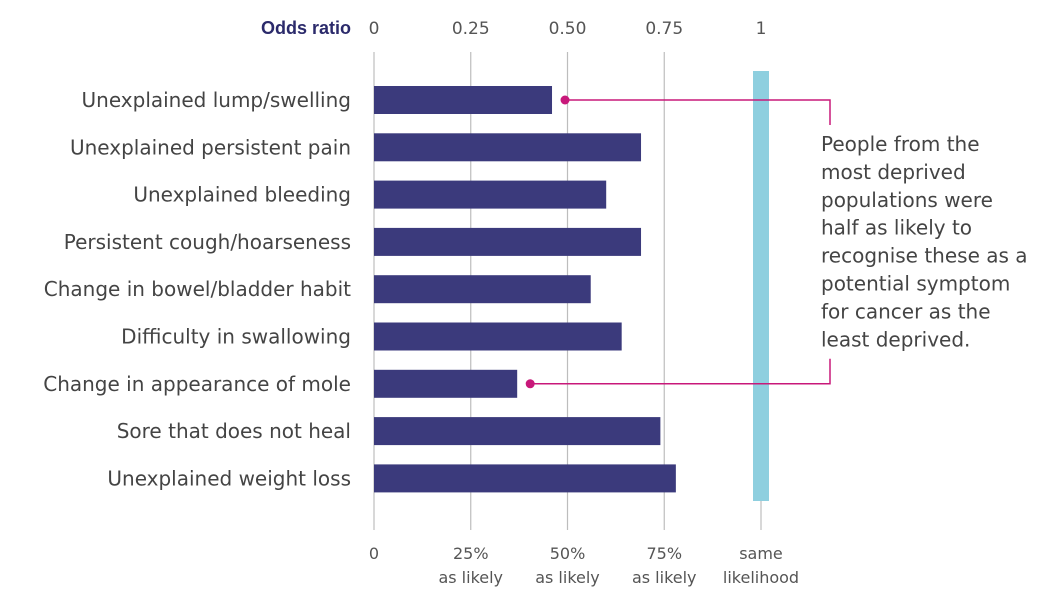 This screenshot has height=605, width=1050. Describe the element at coordinates (761, 29) in the screenshot. I see `top-tick-label: 1` at that location.